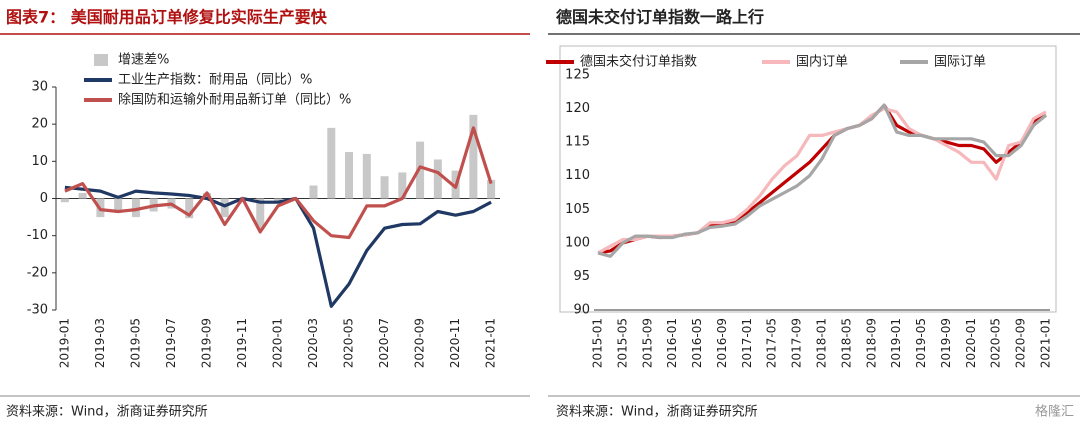  Describe the element at coordinates (772, 343) in the screenshot. I see `x-tick-label: 2017-05` at that location.